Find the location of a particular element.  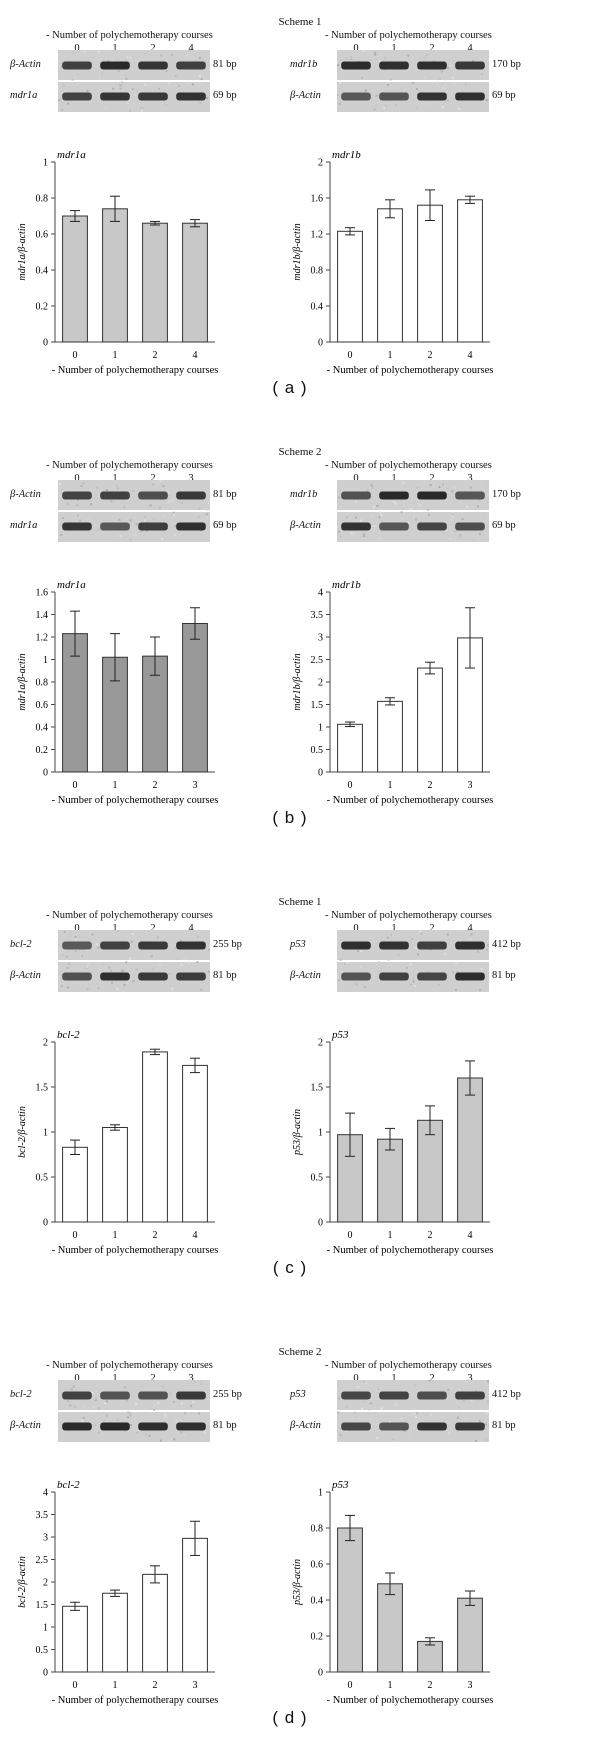

lane-number: 3 is located at coordinates (470, 1378).